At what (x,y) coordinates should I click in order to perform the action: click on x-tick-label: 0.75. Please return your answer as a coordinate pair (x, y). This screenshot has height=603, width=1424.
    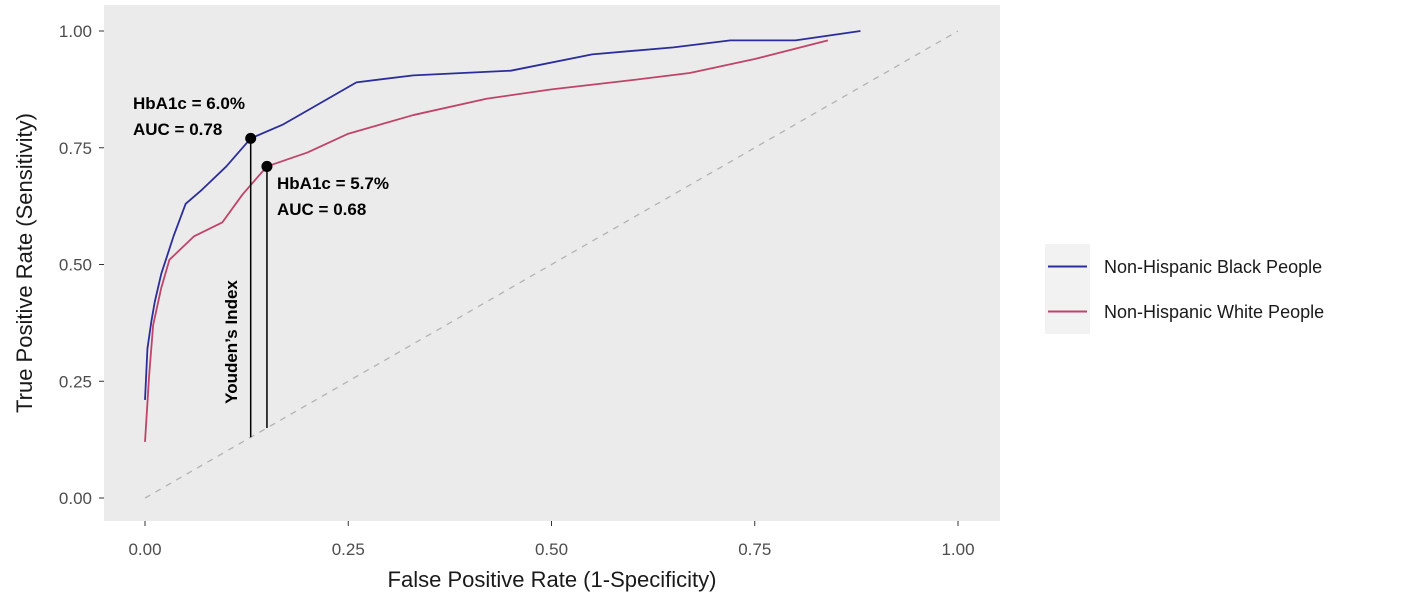
    Looking at the image, I should click on (754, 549).